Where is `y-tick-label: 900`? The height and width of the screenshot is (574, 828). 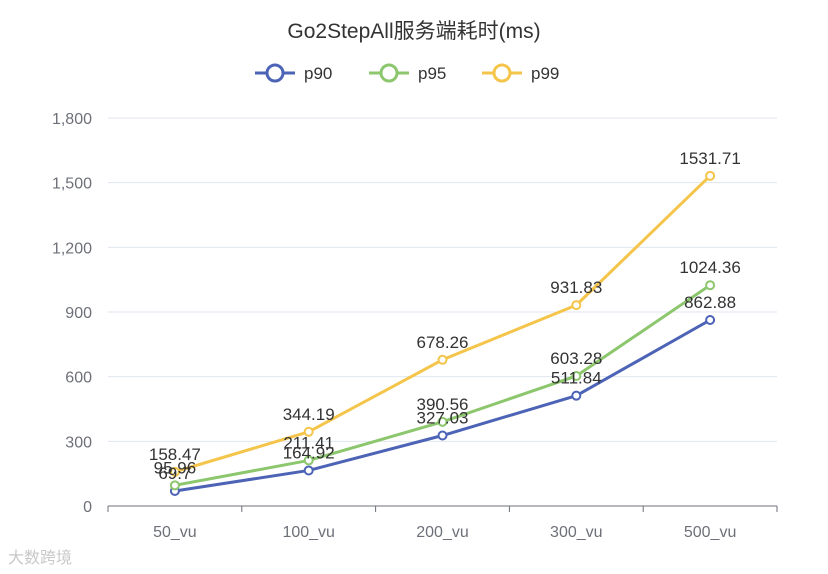 y-tick-label: 900 is located at coordinates (78, 313).